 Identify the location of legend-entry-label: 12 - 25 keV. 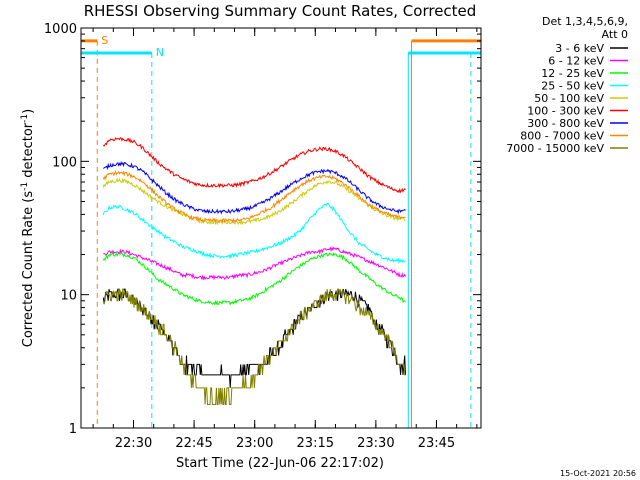
(572, 73).